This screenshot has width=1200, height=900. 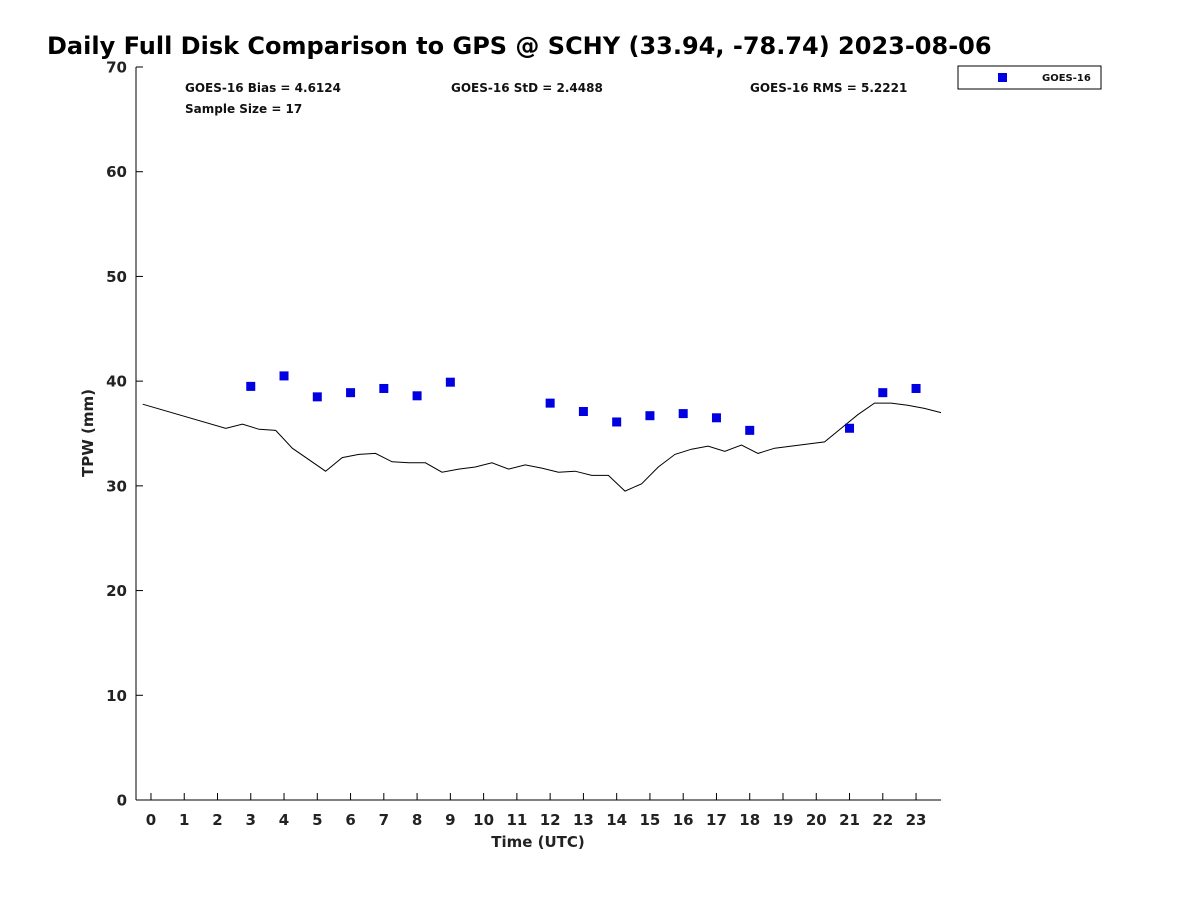 I want to click on x-tick-label: 15, so click(x=649, y=820).